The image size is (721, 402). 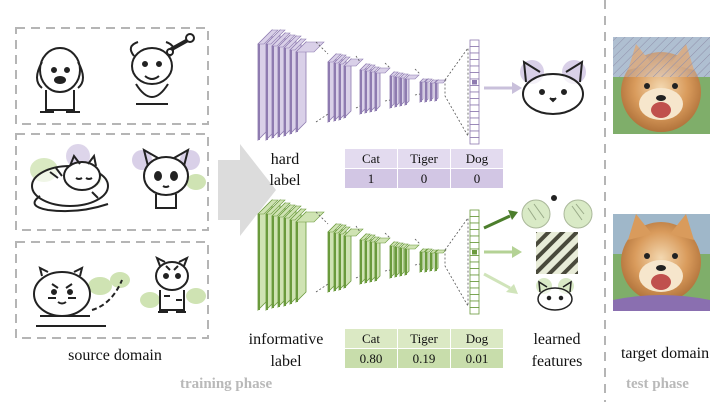 I want to click on informative-label-line2: label, so click(x=286, y=361).